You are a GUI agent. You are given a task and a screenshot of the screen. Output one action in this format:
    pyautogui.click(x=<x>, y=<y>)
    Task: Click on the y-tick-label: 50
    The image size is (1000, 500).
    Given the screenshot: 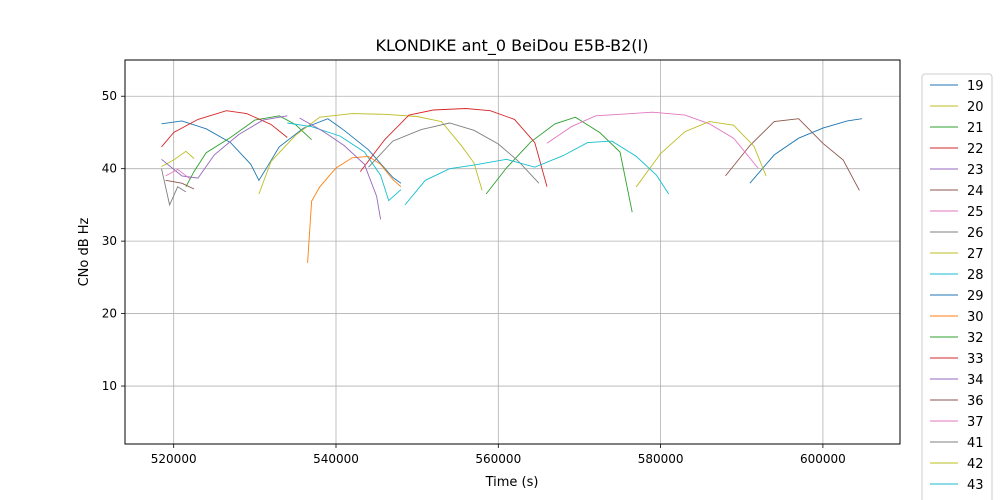 What is the action you would take?
    pyautogui.click(x=109, y=96)
    